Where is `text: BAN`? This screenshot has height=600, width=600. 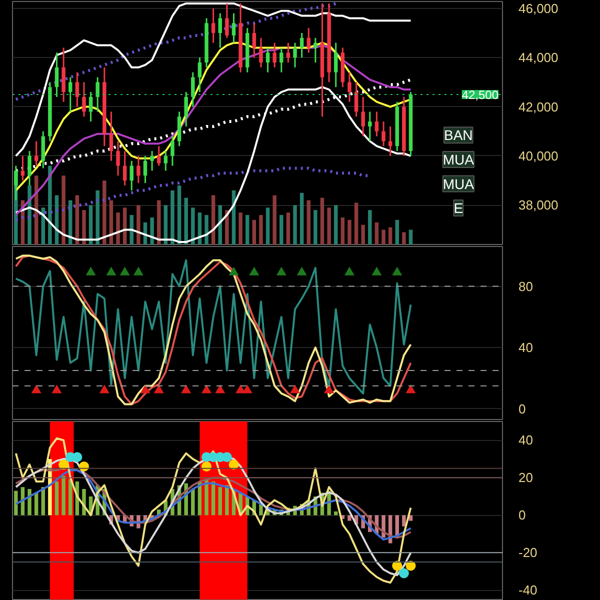 text: BAN is located at coordinates (458, 135).